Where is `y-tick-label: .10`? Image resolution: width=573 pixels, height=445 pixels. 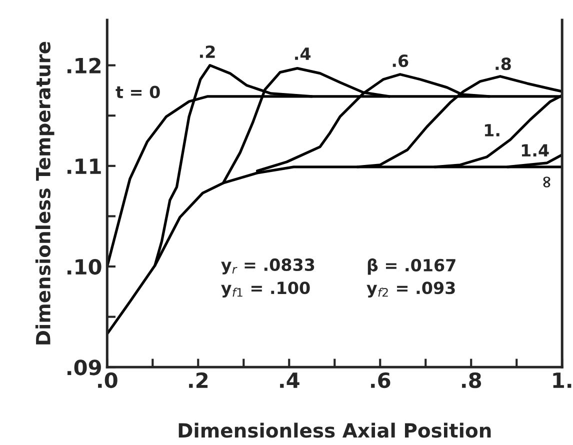 y-tick-label: .10 is located at coordinates (85, 266).